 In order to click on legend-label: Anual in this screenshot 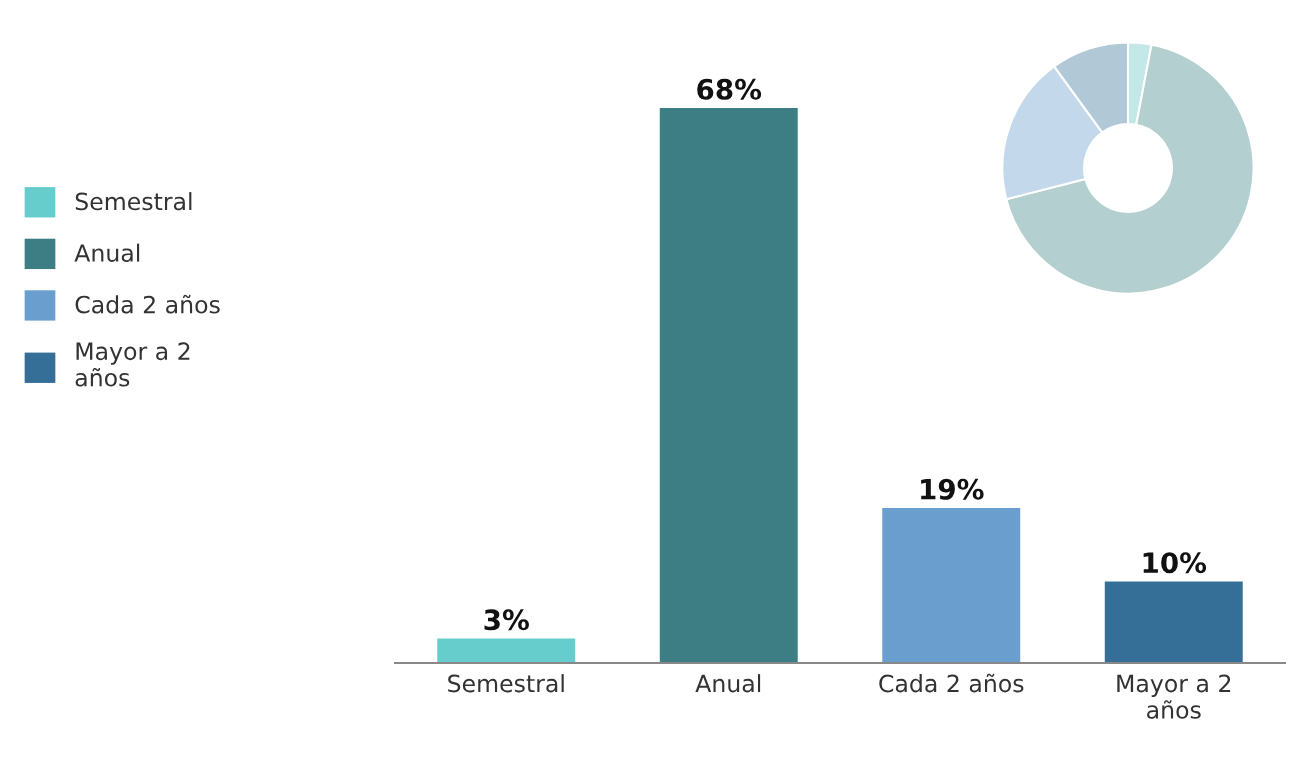, I will do `click(107, 252)`.